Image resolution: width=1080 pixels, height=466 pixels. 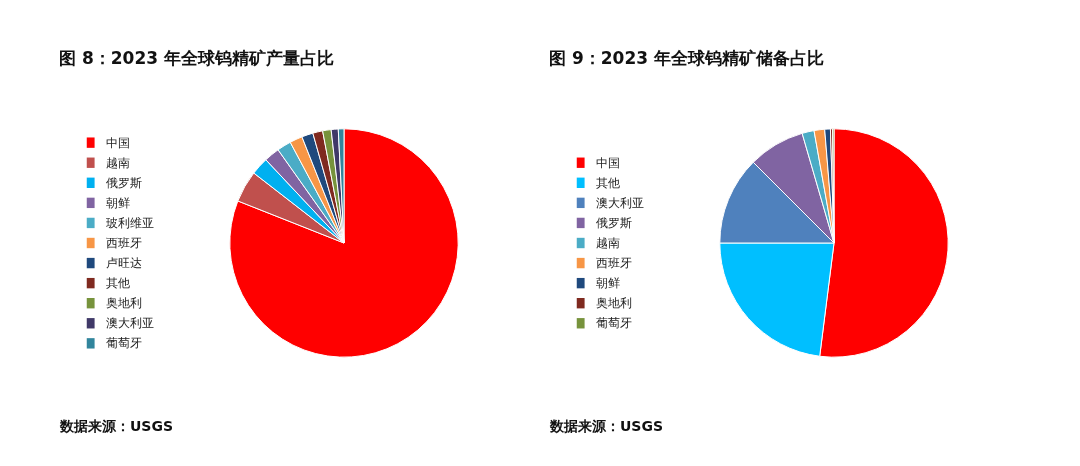 I want to click on legend-label: 卢旺达, so click(x=124, y=263).